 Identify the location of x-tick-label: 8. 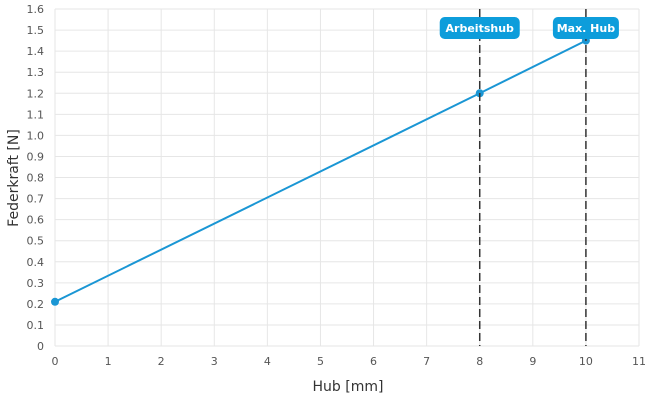
(479, 361).